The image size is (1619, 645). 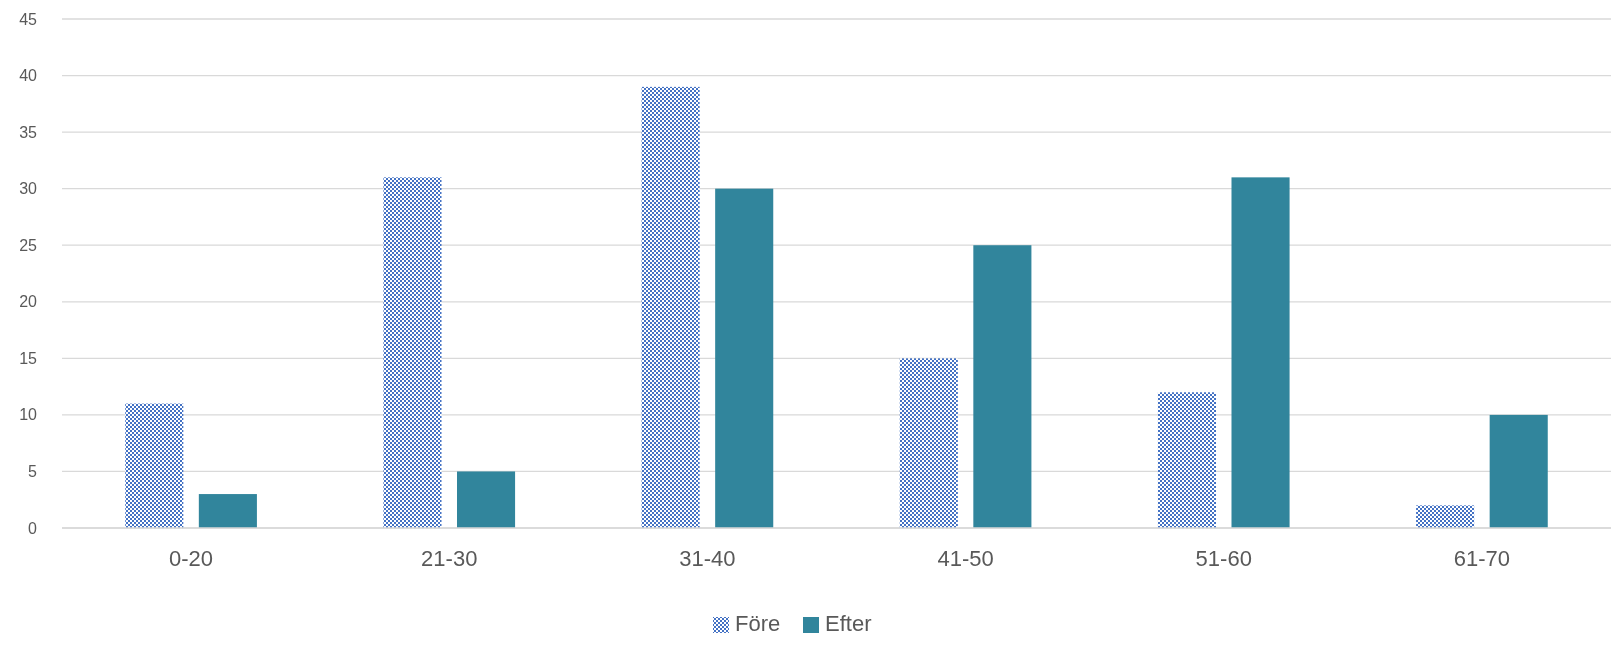 I want to click on y-tick-label: 30, so click(x=28, y=189).